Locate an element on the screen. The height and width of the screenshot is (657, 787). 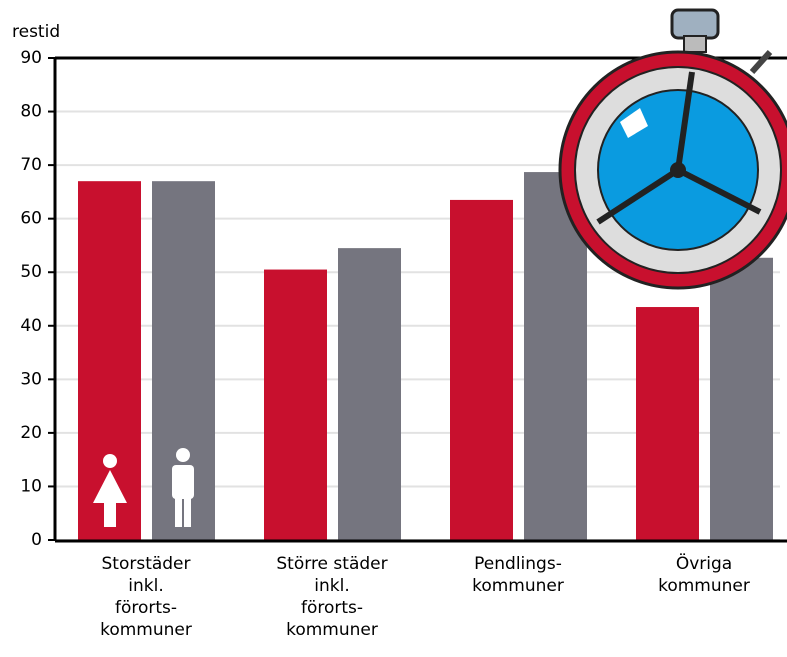
legend-icons is located at coordinates (143, 487).